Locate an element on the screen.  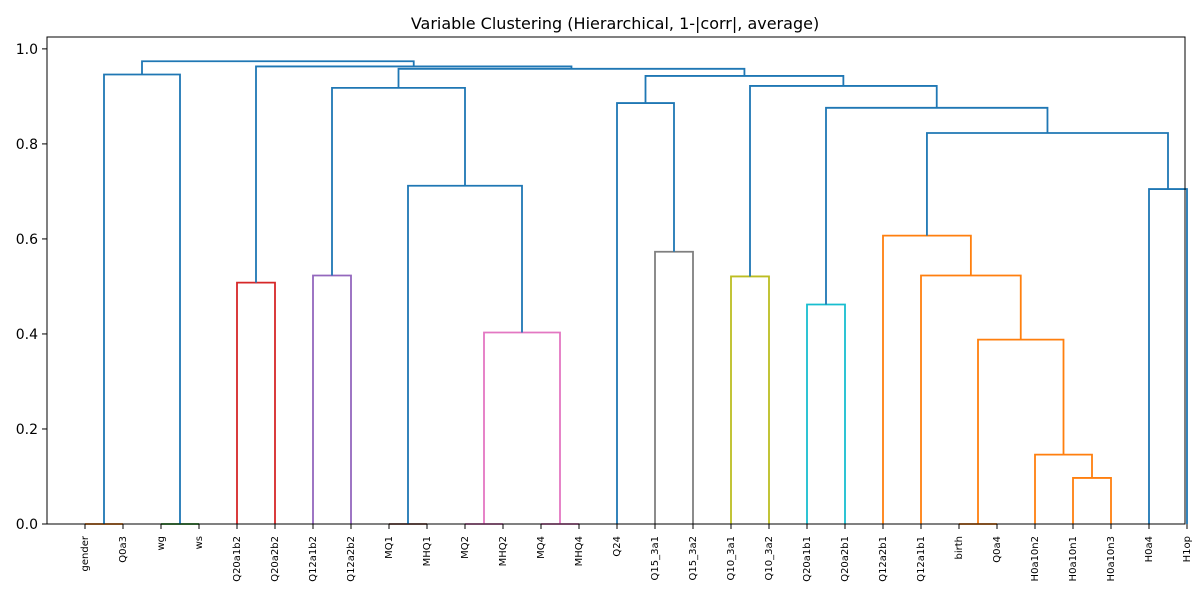
y-tick-label-2: 0.4 is located at coordinates (27, 335).